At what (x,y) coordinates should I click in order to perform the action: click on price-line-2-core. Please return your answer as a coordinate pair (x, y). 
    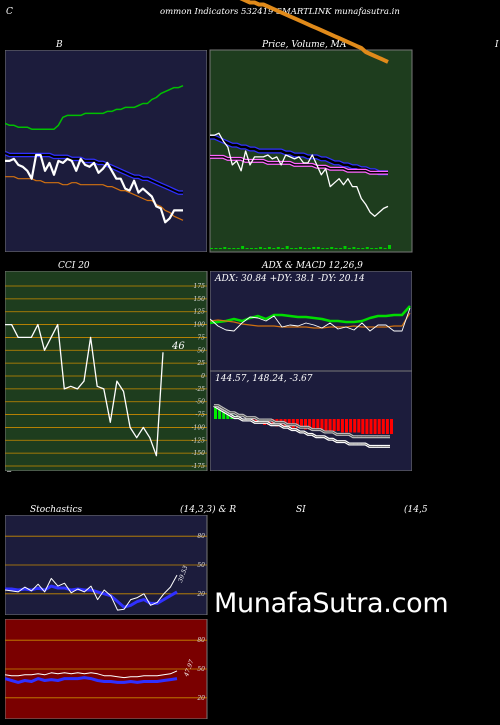
    Looking at the image, I should click on (299, 165).